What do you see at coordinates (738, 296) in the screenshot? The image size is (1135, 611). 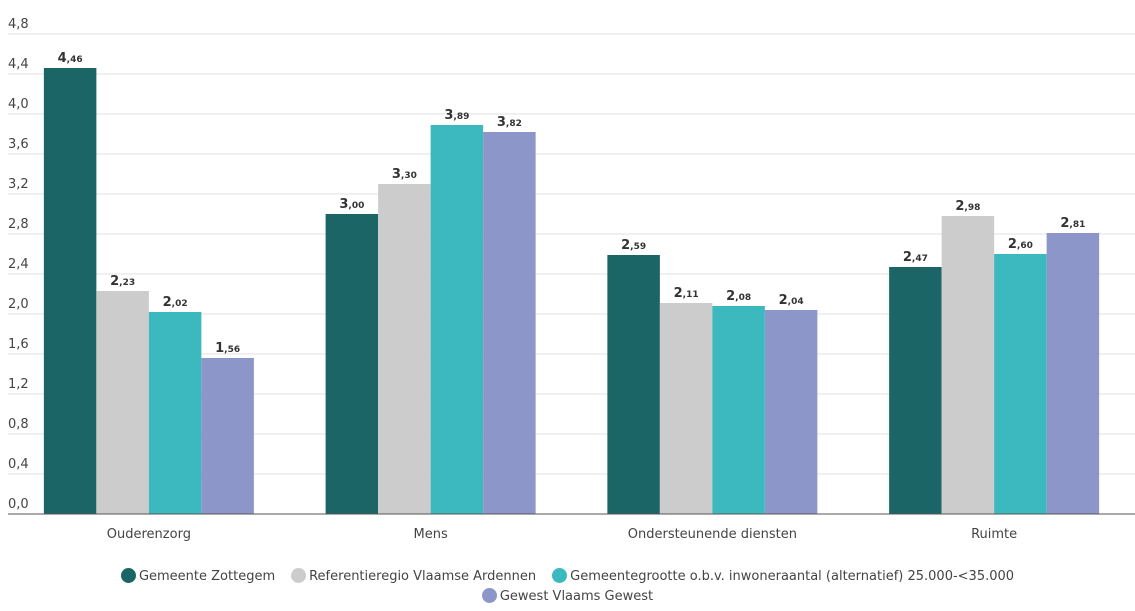 I see `data-label: 2,08` at bounding box center [738, 296].